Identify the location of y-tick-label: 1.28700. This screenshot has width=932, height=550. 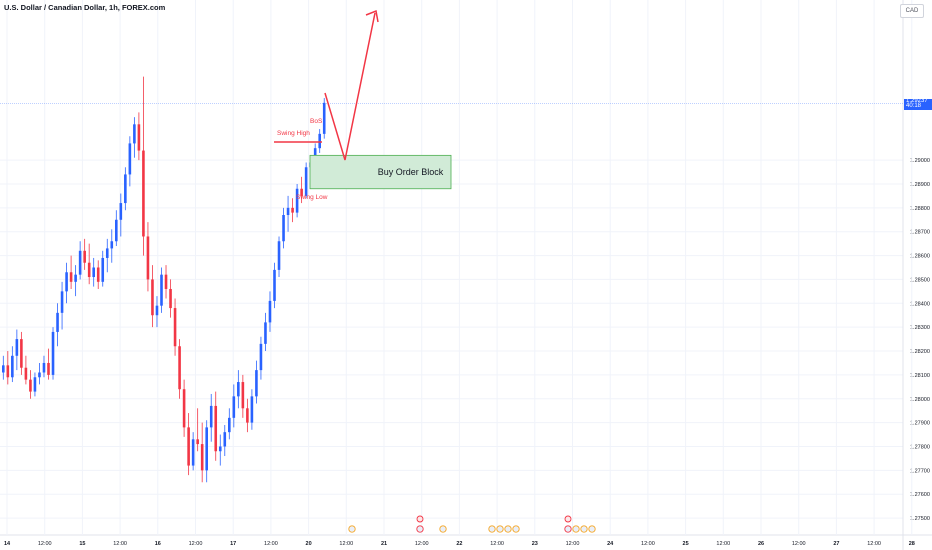
(920, 233).